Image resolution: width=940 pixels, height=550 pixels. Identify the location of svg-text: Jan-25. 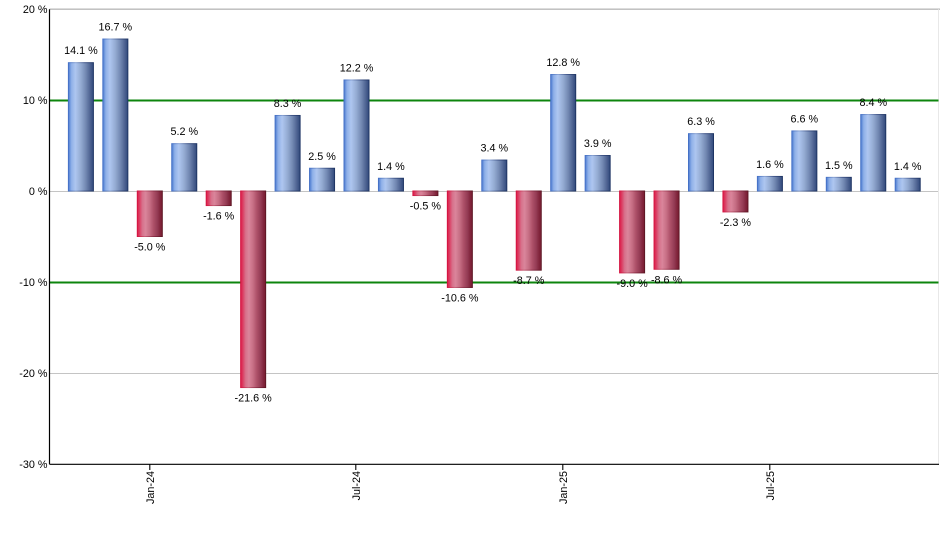
(564, 487).